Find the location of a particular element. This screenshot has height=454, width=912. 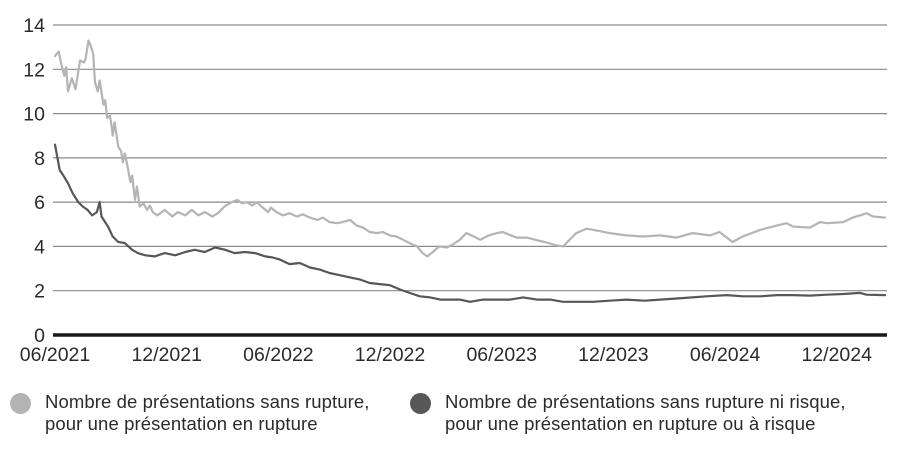

x-tick-label: 12/2022 is located at coordinates (390, 355).